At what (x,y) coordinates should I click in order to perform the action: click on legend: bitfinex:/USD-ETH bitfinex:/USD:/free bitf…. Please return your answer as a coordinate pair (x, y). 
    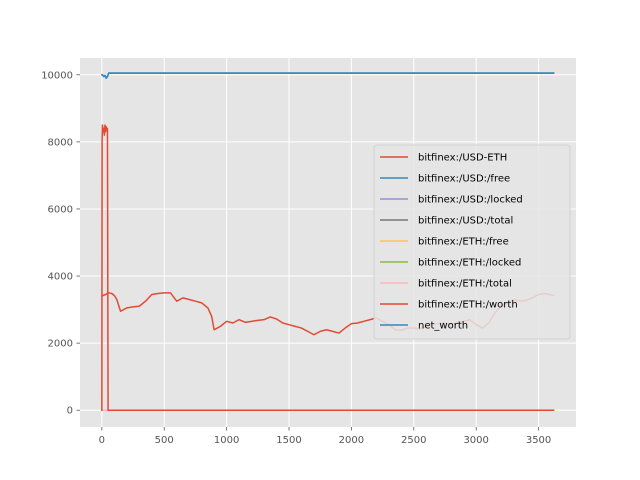
    Looking at the image, I should click on (472, 242).